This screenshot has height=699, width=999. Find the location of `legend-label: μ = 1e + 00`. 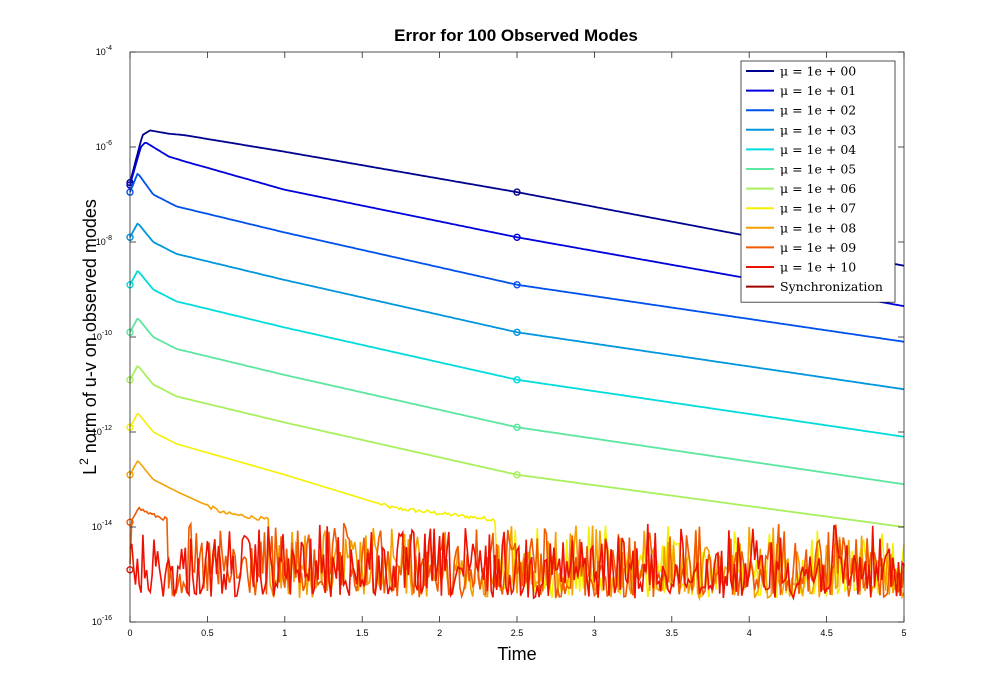

legend-label: μ = 1e + 00 is located at coordinates (818, 71).